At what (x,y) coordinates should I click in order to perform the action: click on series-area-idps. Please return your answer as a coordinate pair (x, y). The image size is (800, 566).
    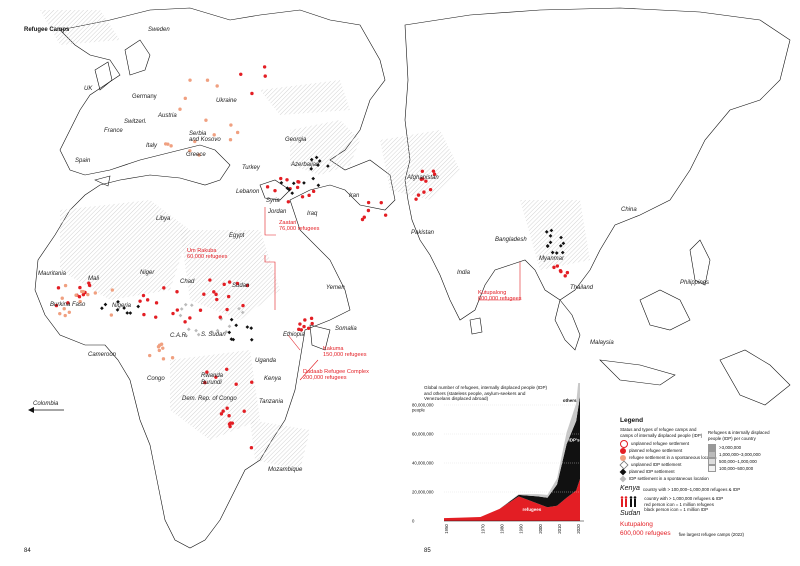
    Looking at the image, I should click on (512, 457).